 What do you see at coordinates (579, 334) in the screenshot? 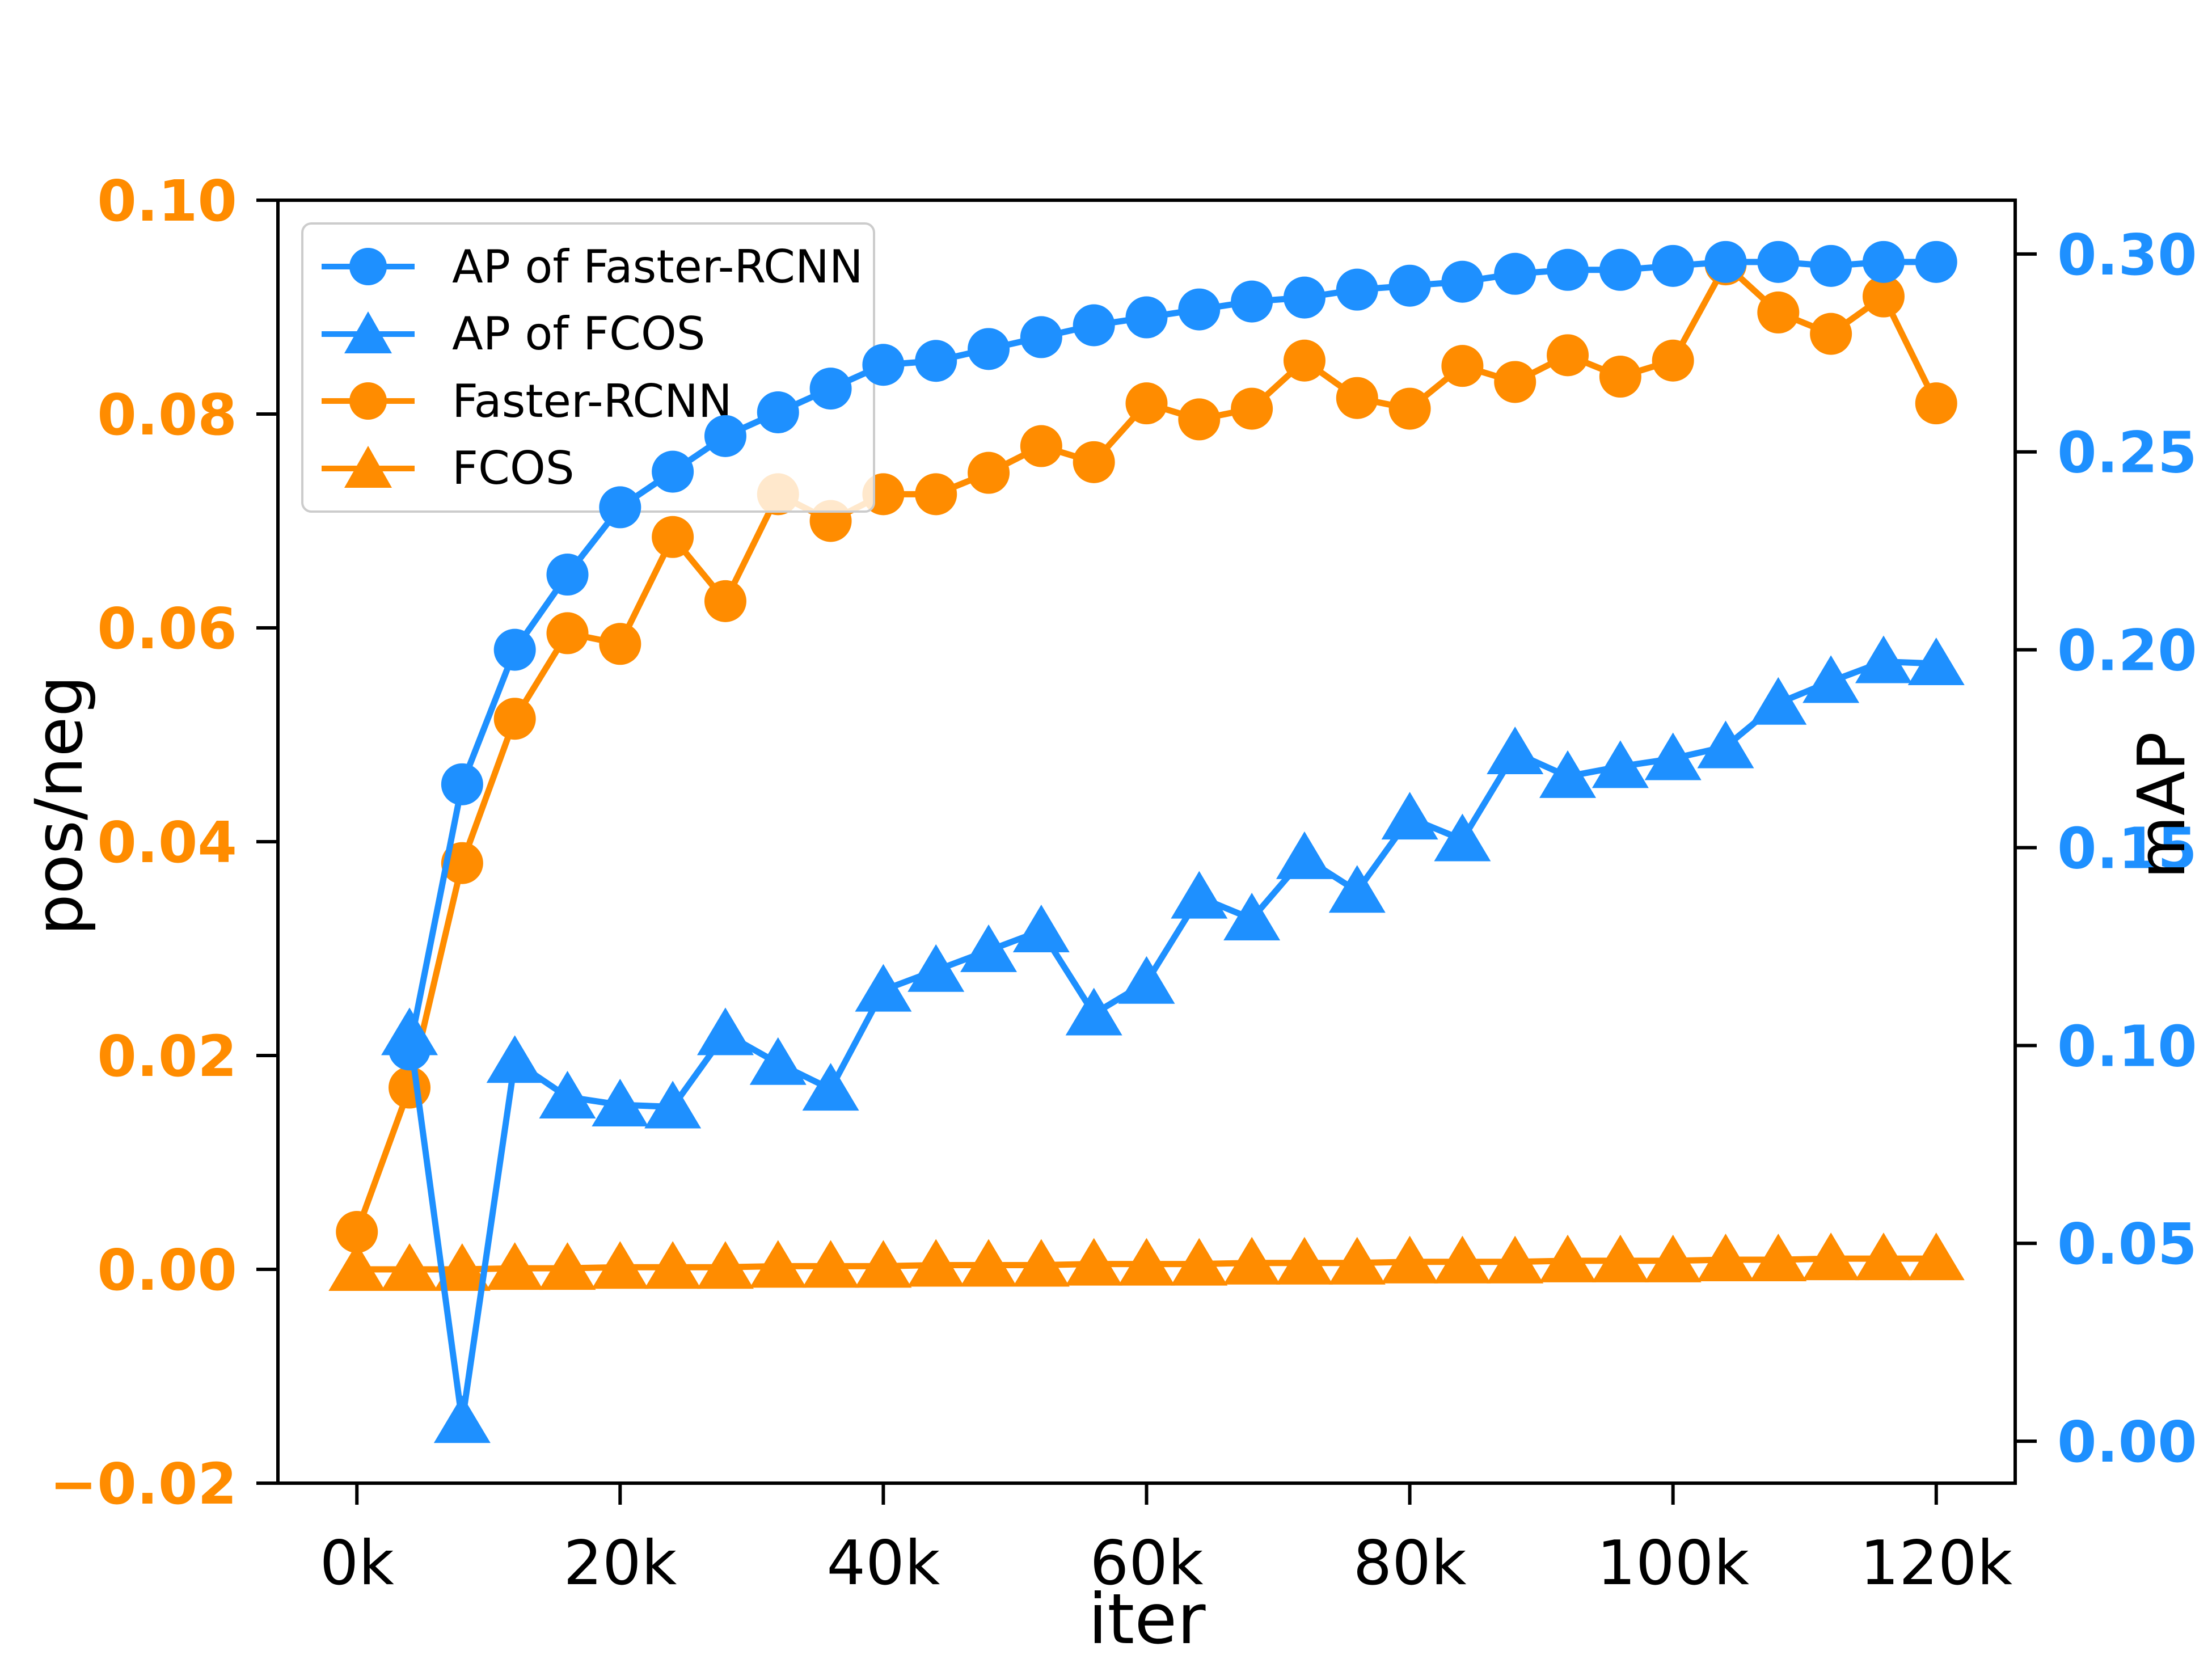
I see `legend-label: AP of FCOS` at bounding box center [579, 334].